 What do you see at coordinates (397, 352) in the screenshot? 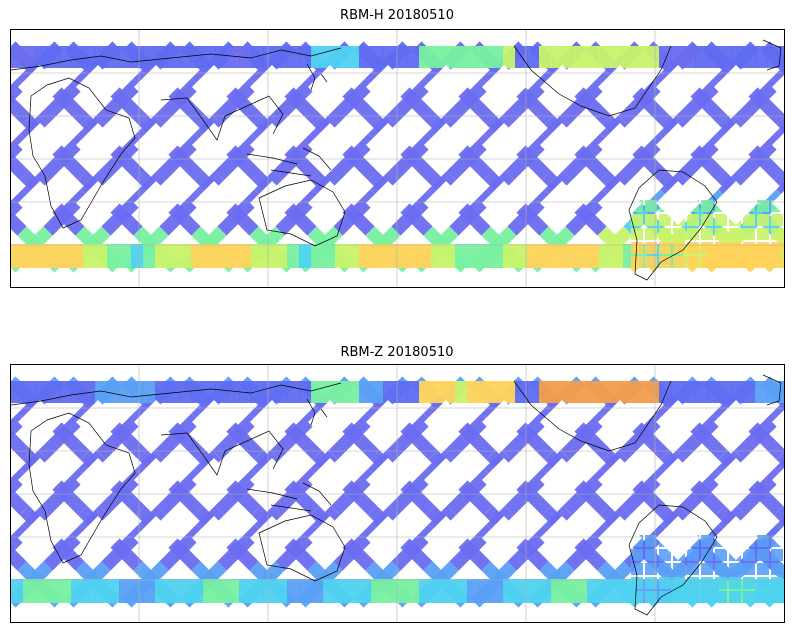
I see `panel-title-bottom: RBM-Z 20180510` at bounding box center [397, 352].